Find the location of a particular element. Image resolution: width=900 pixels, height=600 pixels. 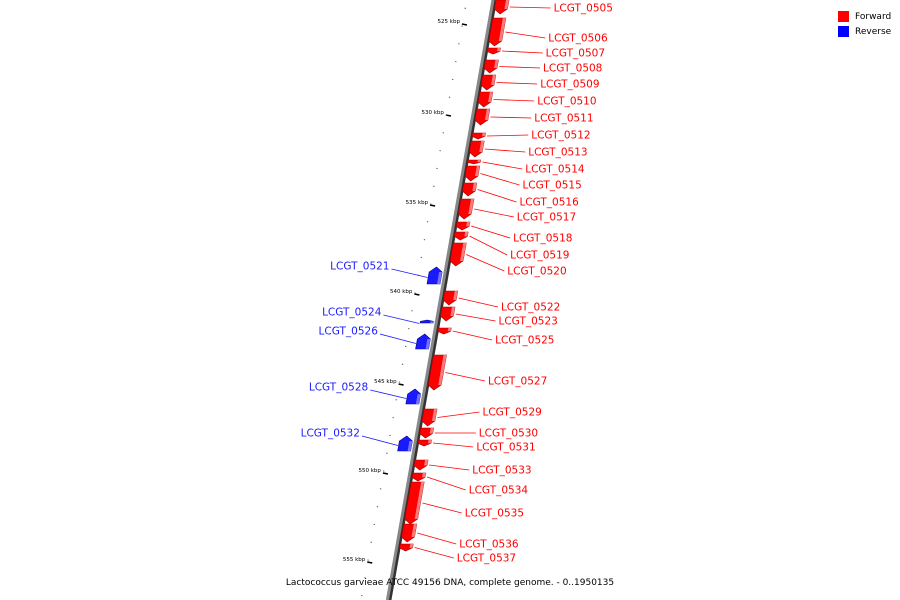

gene-label-lcgt-0537: LCGT_0537 is located at coordinates (486, 559).